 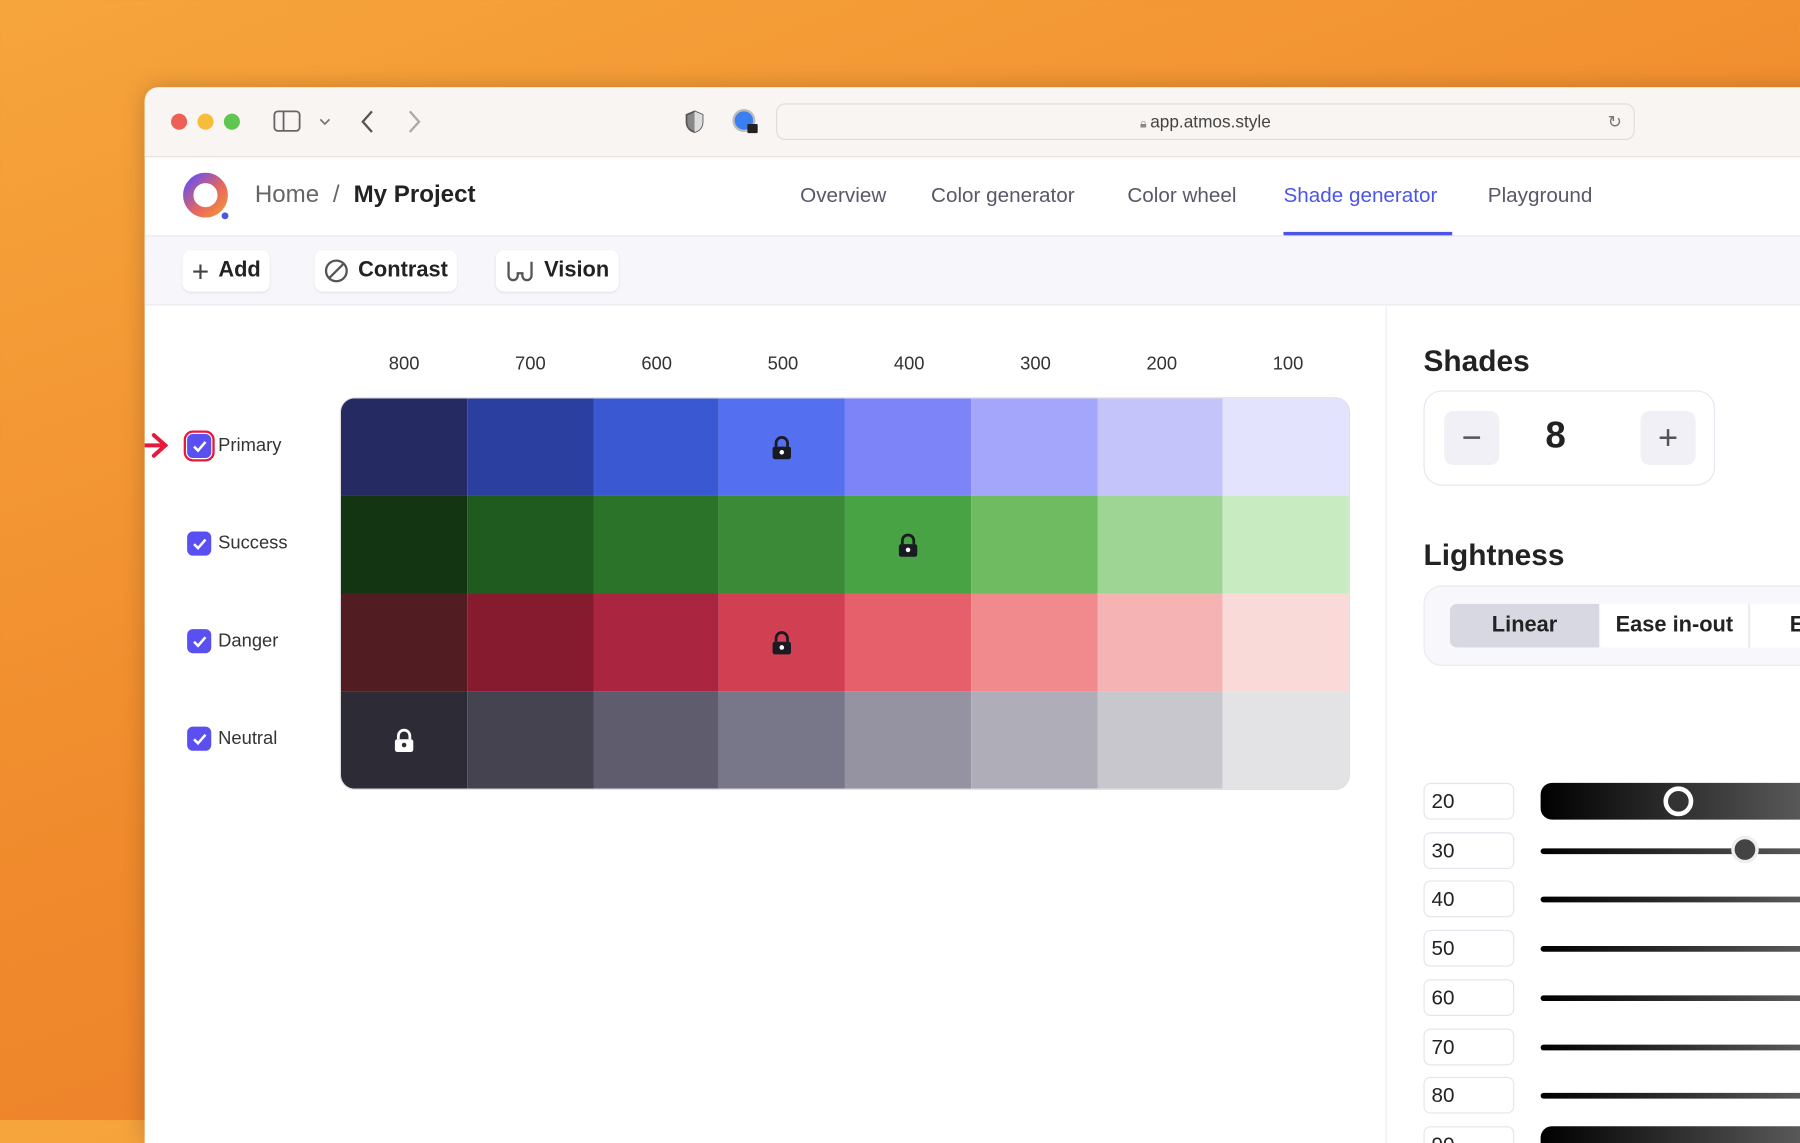 I want to click on chevron-down-icon, so click(x=325, y=121).